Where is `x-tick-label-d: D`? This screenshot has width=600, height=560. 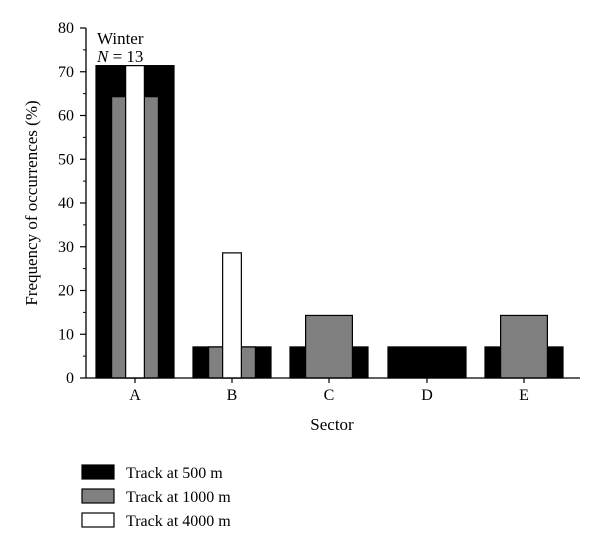
x-tick-label-d: D is located at coordinates (427, 395).